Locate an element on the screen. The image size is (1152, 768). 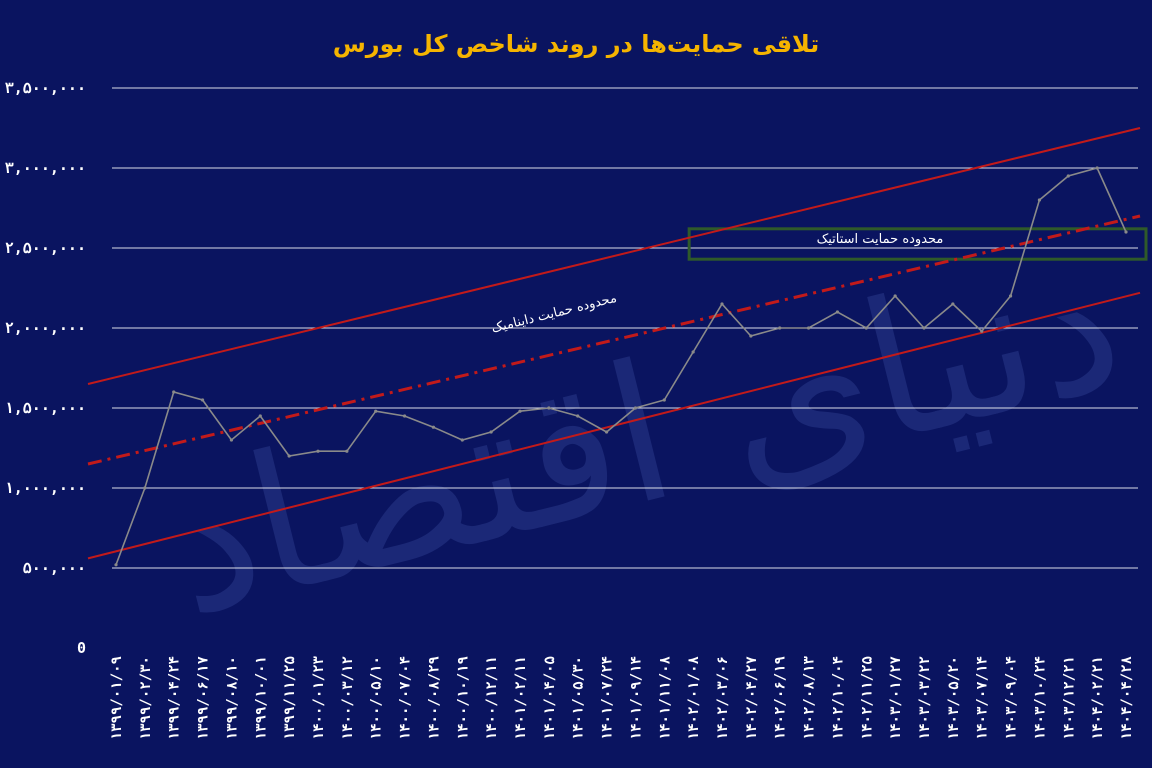
x-tick-label: ۱۳۹۹/۰۶/۱۷ is located at coordinates (204, 698).